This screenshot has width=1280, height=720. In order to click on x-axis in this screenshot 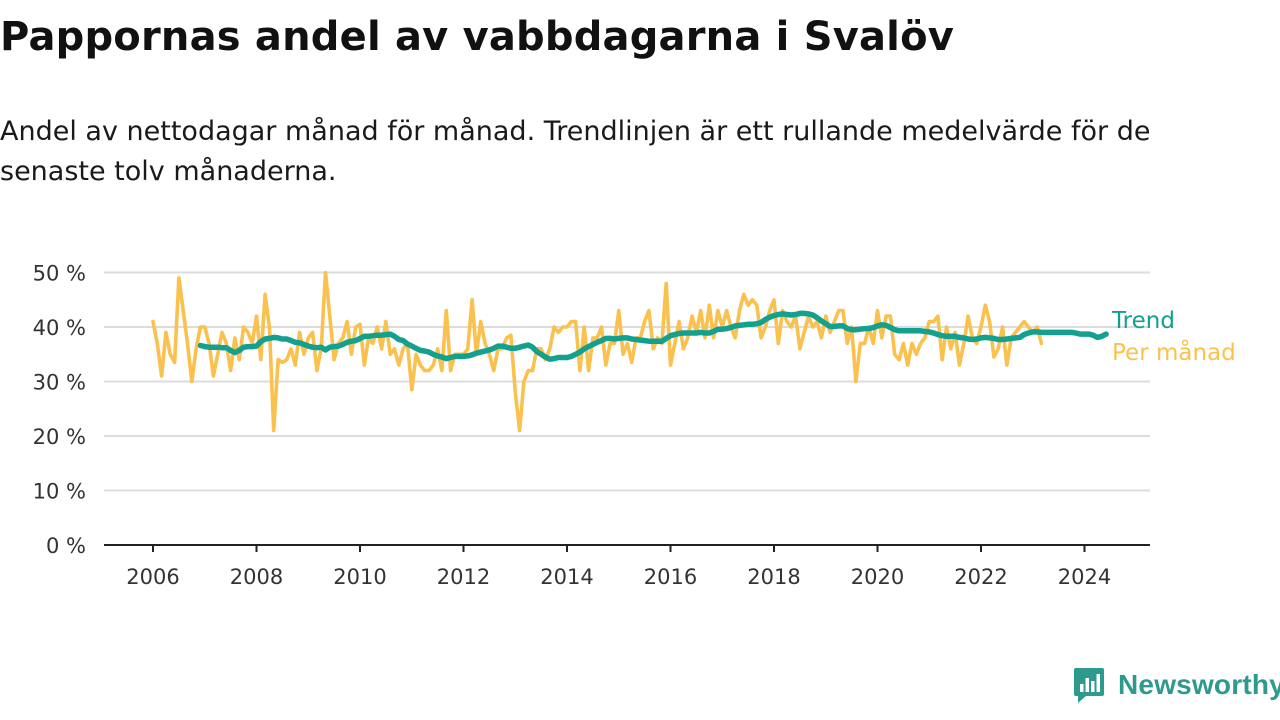, I will do `click(627, 548)`.